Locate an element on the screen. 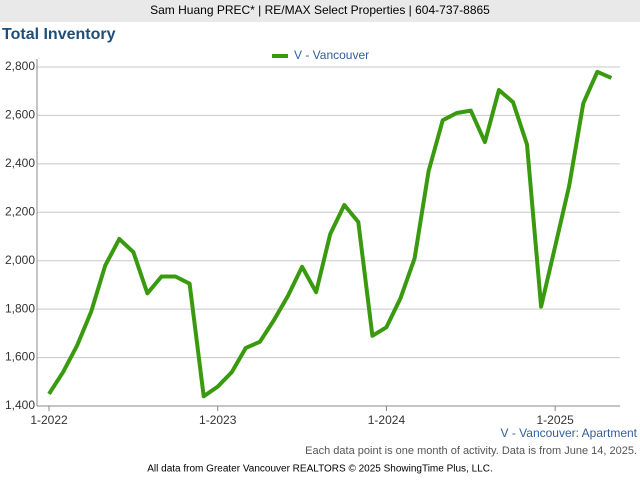 The width and height of the screenshot is (640, 485). header-bar is located at coordinates (320, 11).